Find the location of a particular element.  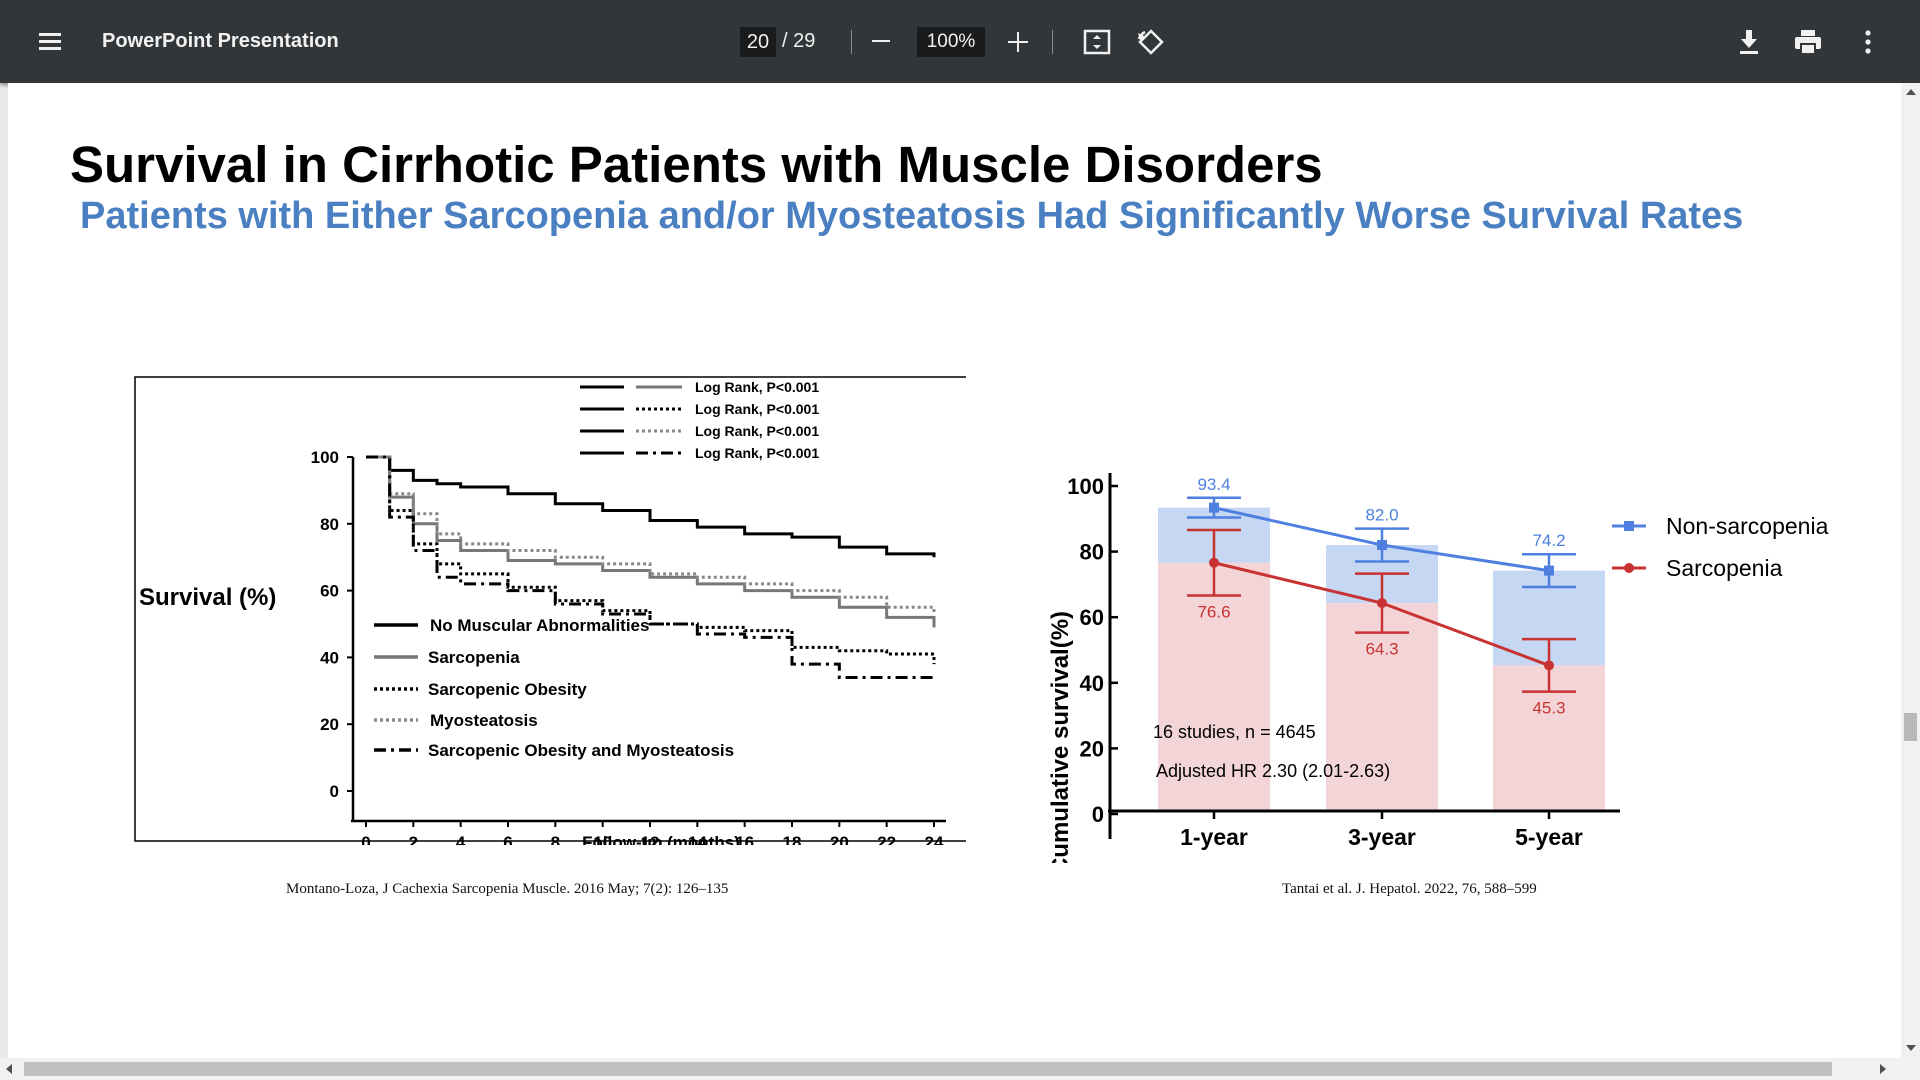

vertical-scroll-thumb is located at coordinates (1910, 727).